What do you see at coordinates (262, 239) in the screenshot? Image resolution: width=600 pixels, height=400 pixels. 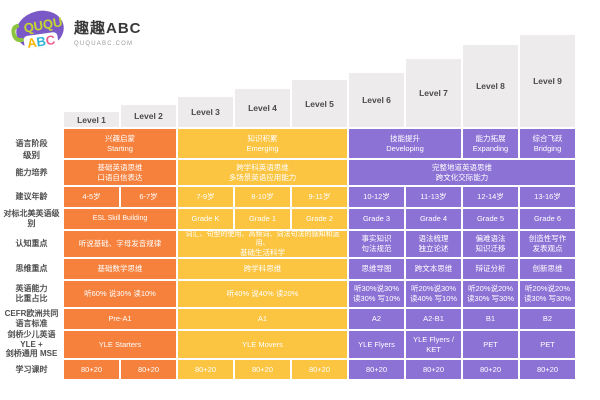 I see `cell-text-line: 词汇、句型的使用、高频词、词法句法的感知和运用、` at bounding box center [262, 239].